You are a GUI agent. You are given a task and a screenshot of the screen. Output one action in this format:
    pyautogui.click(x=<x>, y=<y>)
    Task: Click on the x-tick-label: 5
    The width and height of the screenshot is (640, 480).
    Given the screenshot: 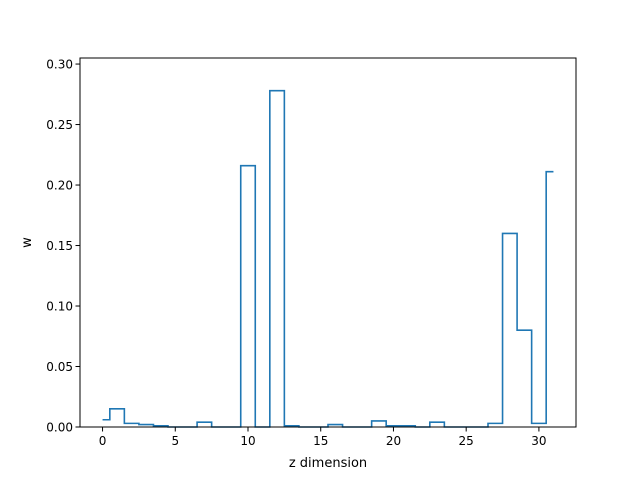 What is the action you would take?
    pyautogui.click(x=175, y=441)
    